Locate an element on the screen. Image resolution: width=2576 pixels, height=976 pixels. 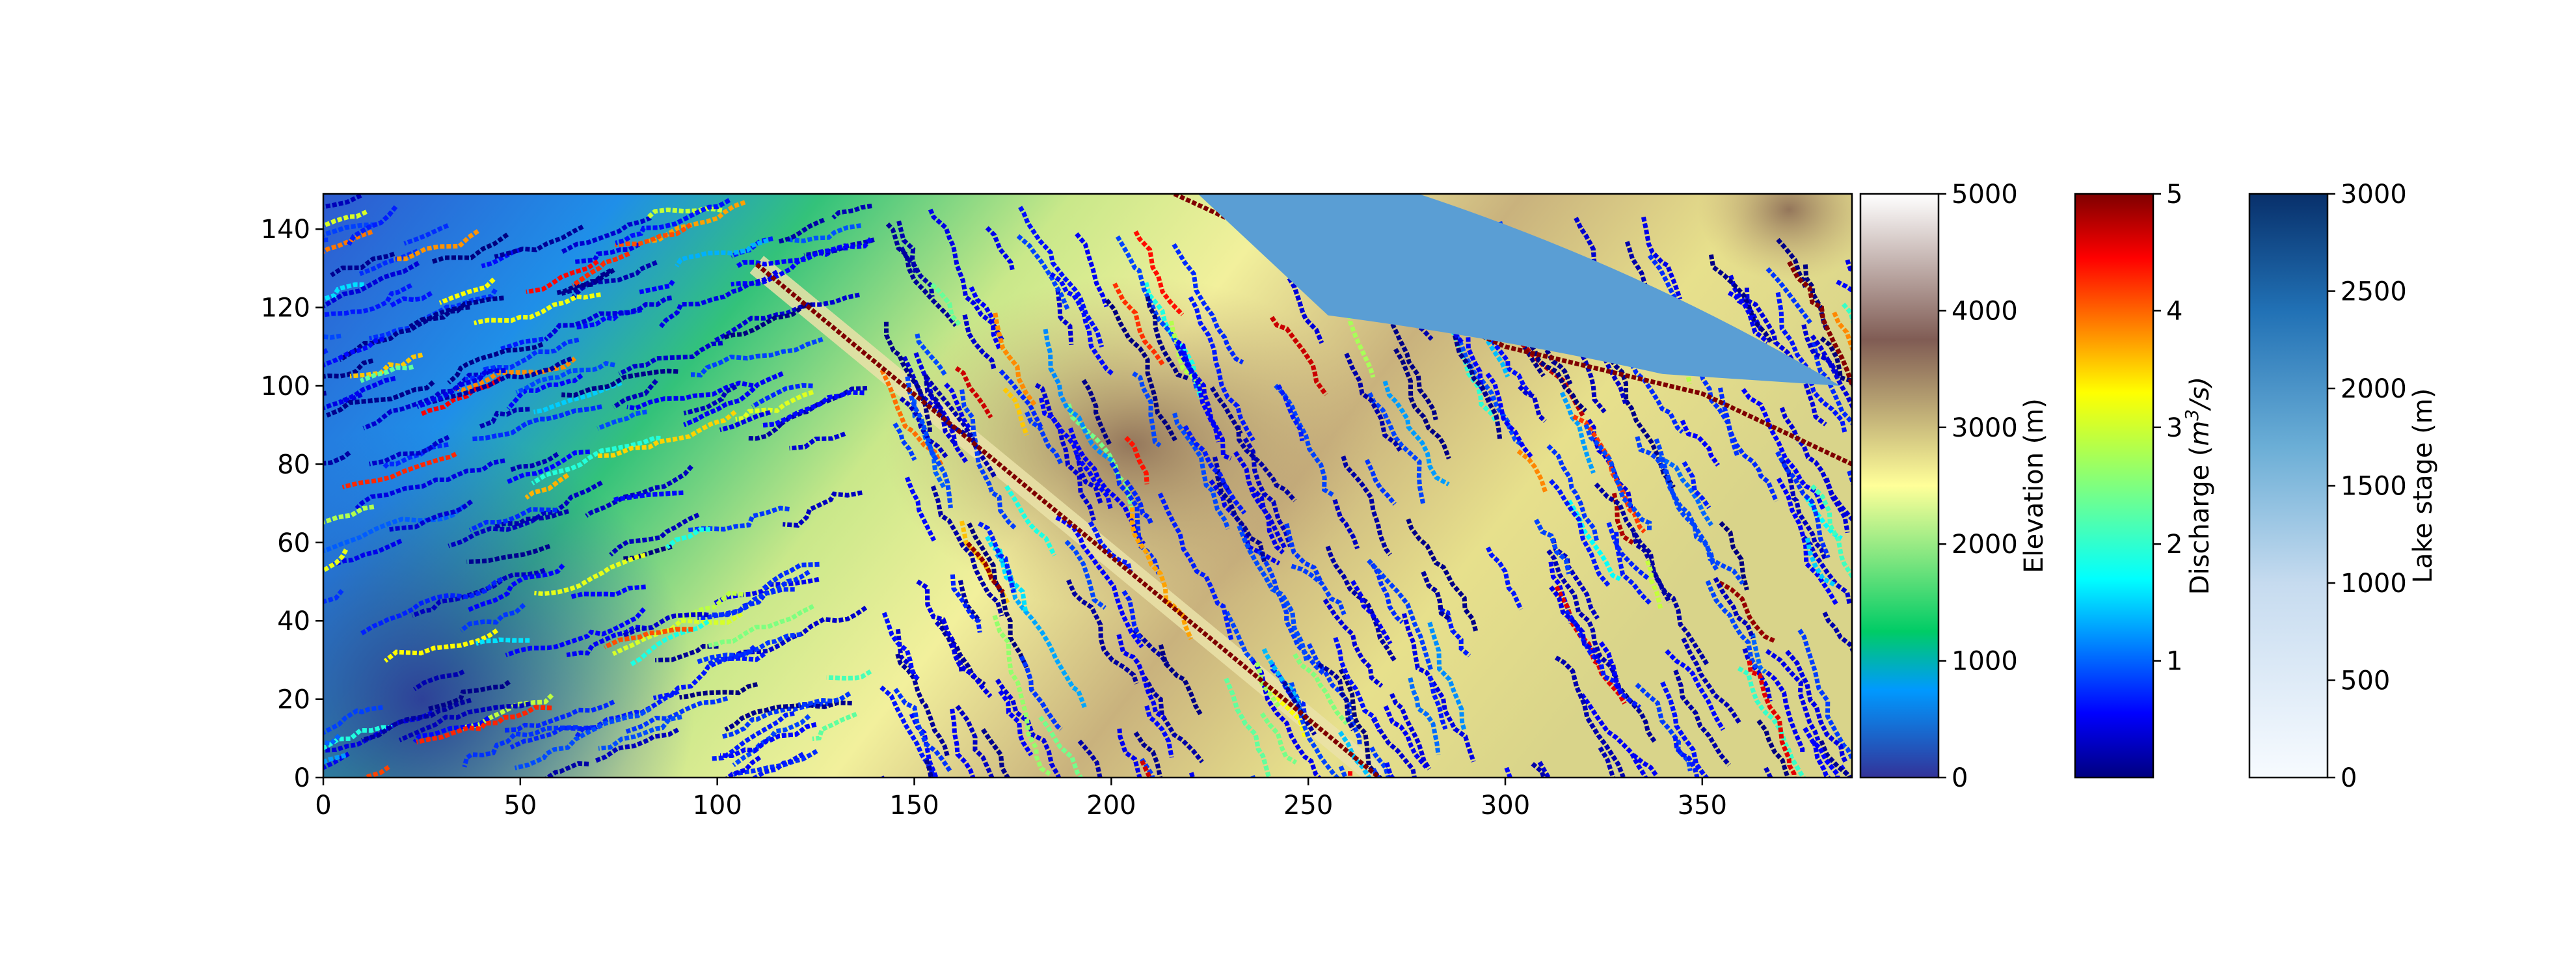
x-tick-label: 300 is located at coordinates (1505, 805).